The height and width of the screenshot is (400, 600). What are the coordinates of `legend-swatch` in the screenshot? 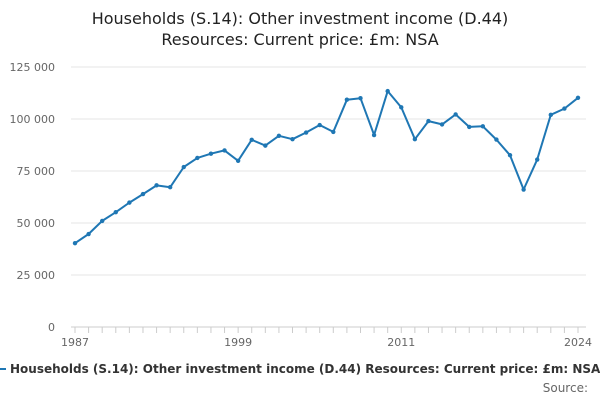 It's located at (3, 368).